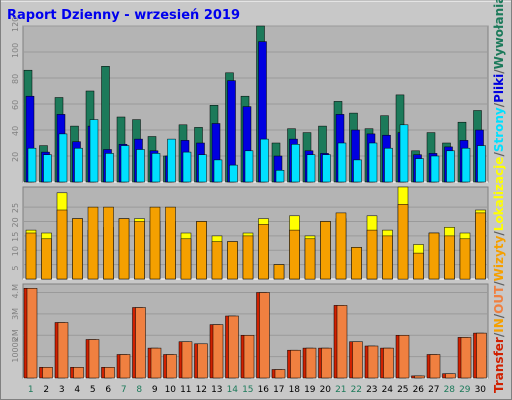 The image size is (512, 400). What do you see at coordinates (499, 34) in the screenshot?
I see `legend-item: Wywołania` at bounding box center [499, 34].